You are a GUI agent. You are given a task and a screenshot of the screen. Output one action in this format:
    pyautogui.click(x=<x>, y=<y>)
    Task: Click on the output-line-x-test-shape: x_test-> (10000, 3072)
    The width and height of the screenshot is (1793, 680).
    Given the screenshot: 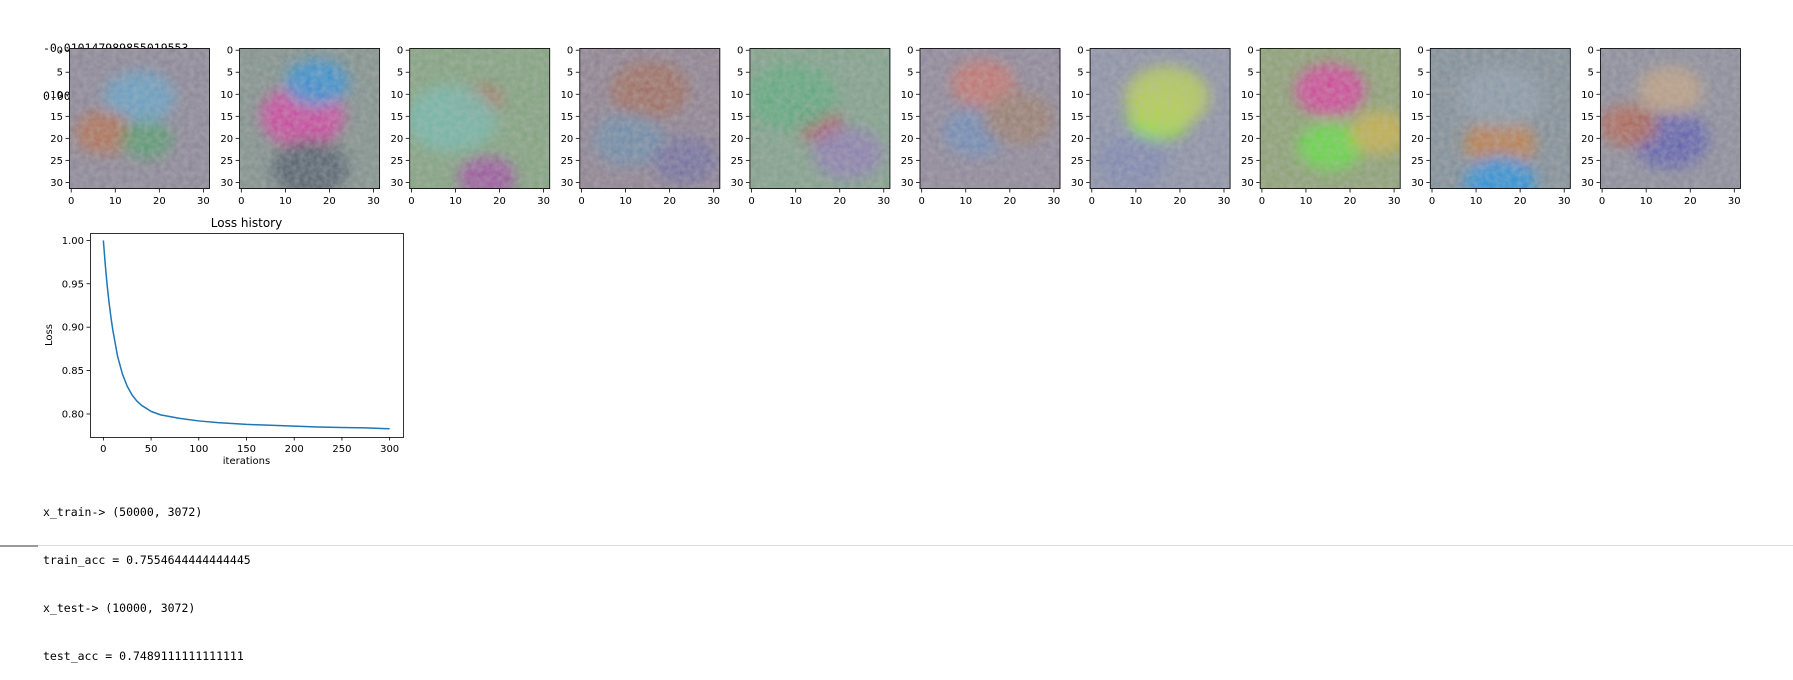 What is the action you would take?
    pyautogui.click(x=119, y=608)
    